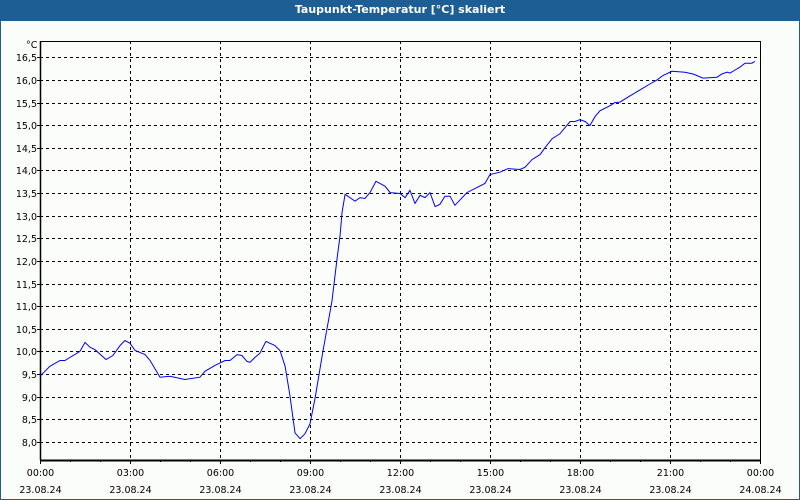 Image resolution: width=800 pixels, height=500 pixels. Describe the element at coordinates (32, 45) in the screenshot. I see `y-axis-unit: °C` at that location.